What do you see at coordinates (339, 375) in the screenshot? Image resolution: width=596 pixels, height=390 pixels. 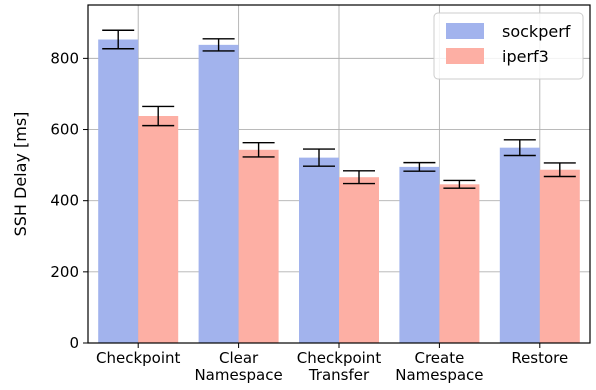 I see `x-tick-label-line: Transfer` at bounding box center [339, 375].